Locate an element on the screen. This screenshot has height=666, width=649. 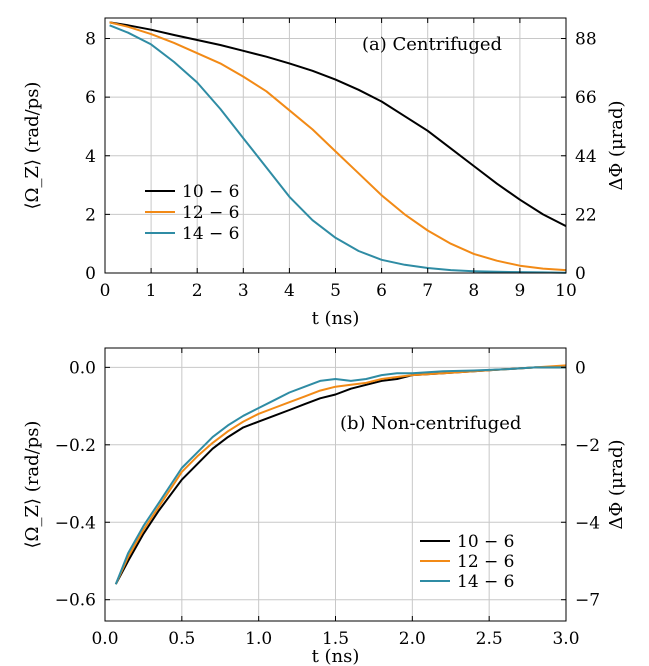
y-axis-label-a: ⟨Ω_Z⟩ (rad/ps) is located at coordinates (32, 146).